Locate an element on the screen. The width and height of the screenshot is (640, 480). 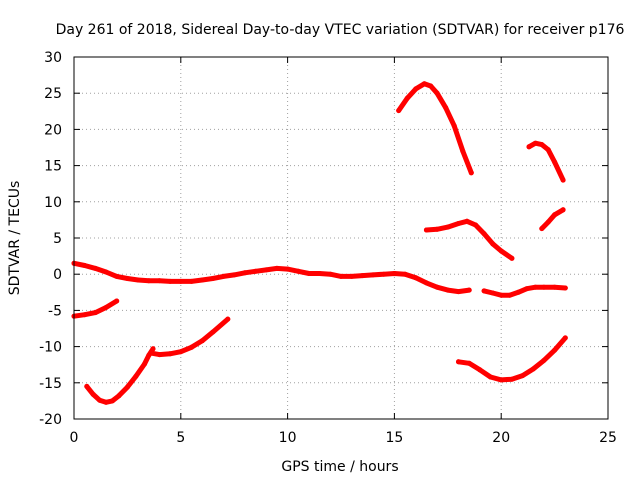
y-tick-label: 0 is located at coordinates (57, 275).